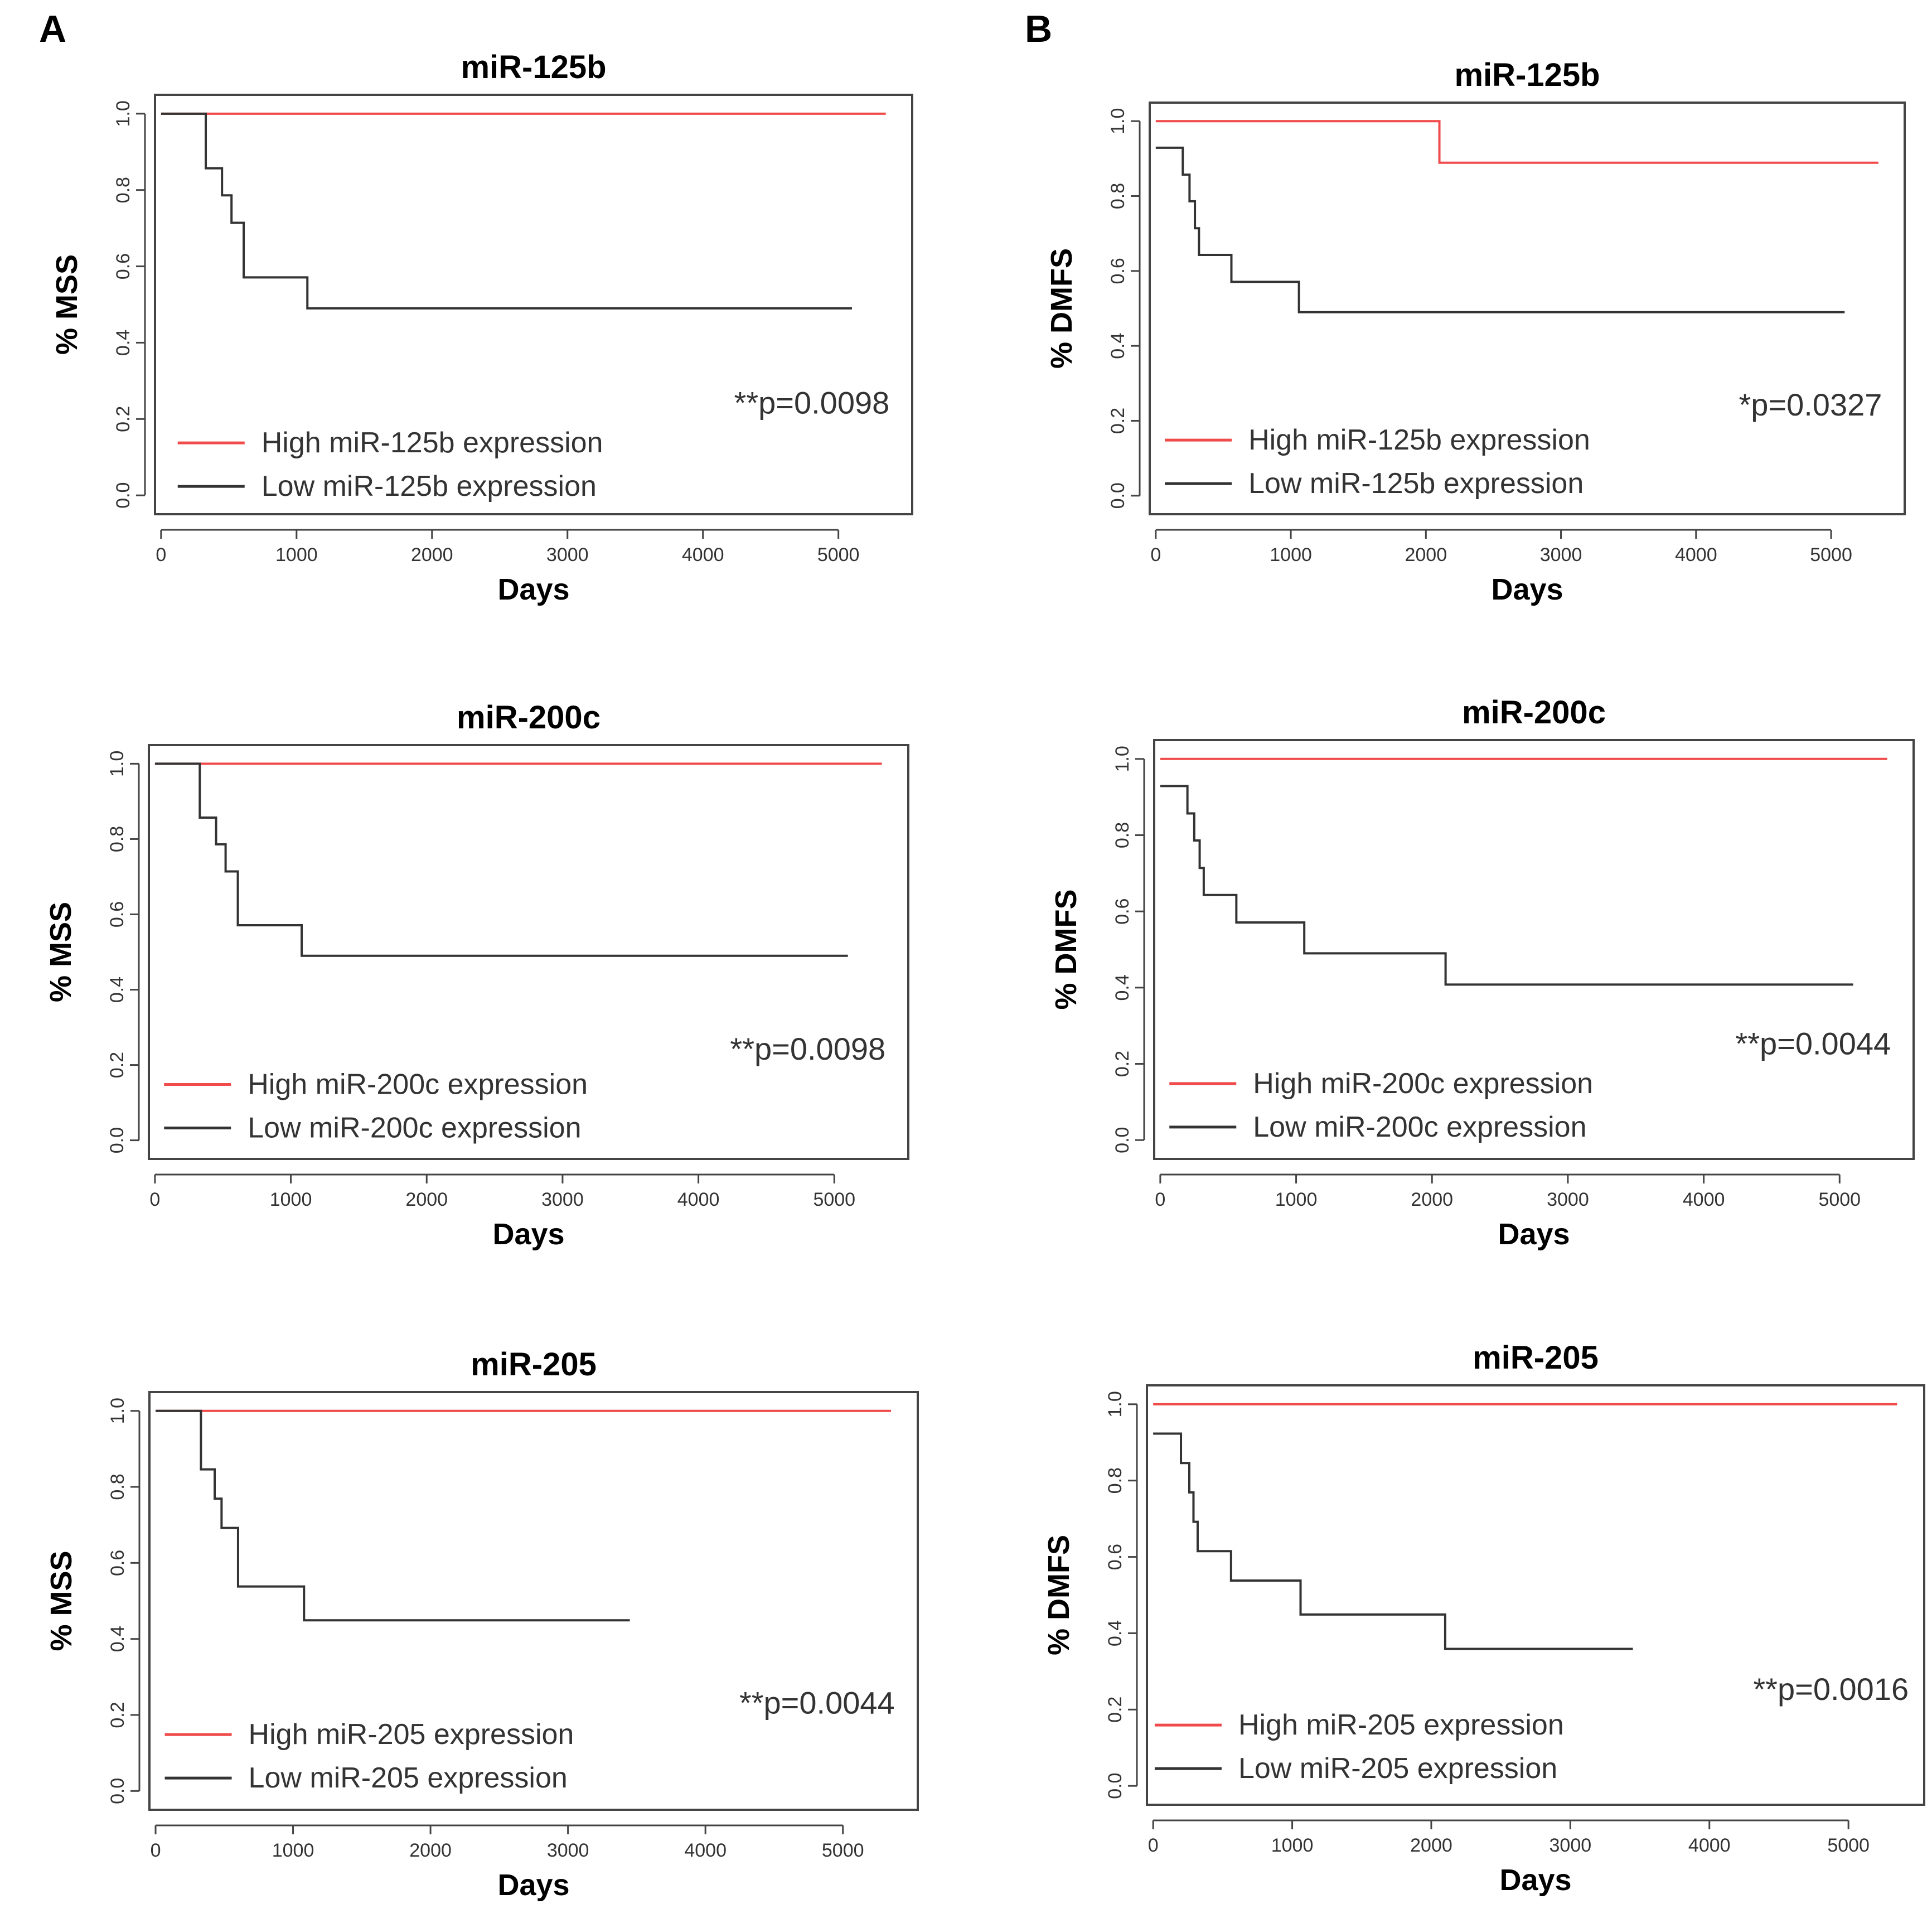  What do you see at coordinates (1811, 404) in the screenshot?
I see `p-value: *p=0.0327` at bounding box center [1811, 404].